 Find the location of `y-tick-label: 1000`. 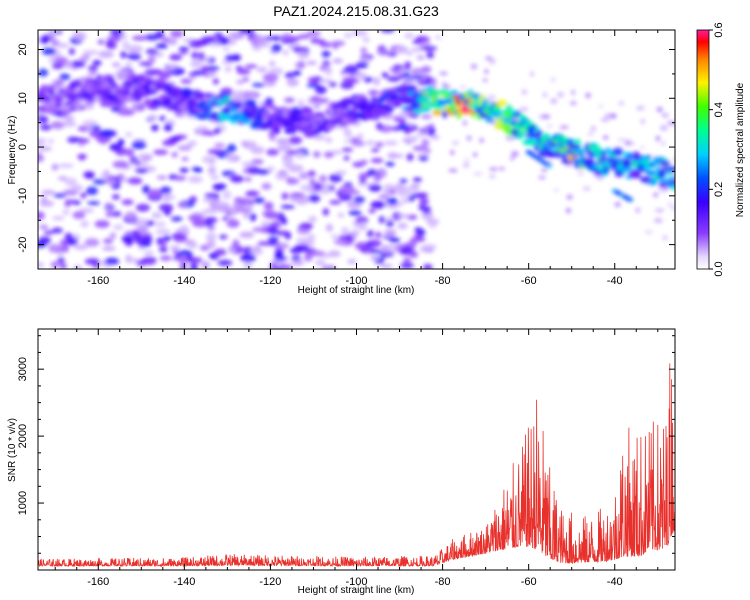

y-tick-label: 1000 is located at coordinates (23, 503).